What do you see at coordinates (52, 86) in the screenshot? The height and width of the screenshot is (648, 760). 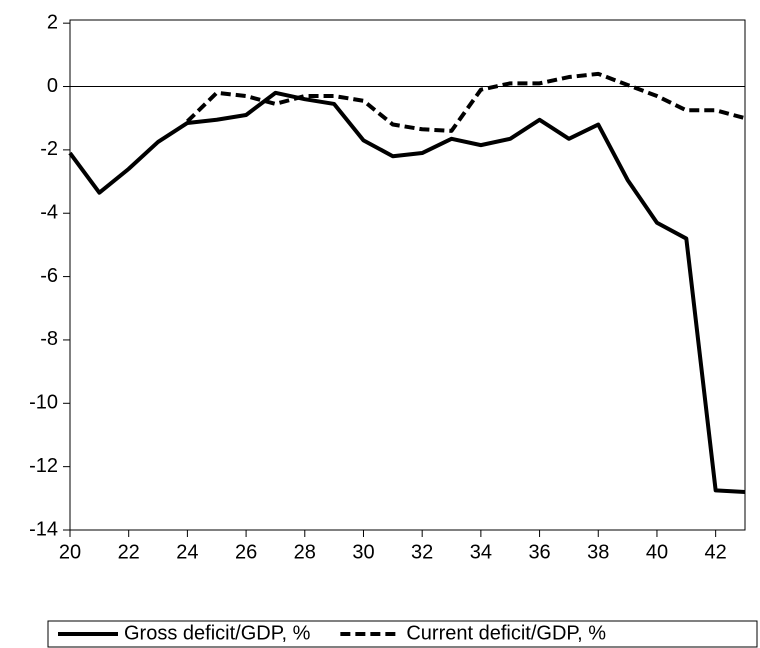 I see `y-tick-label: 0` at bounding box center [52, 86].